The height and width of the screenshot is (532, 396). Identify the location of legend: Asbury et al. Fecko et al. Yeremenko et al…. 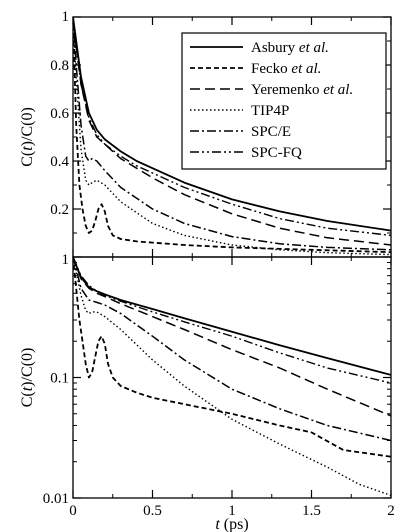
(284, 101).